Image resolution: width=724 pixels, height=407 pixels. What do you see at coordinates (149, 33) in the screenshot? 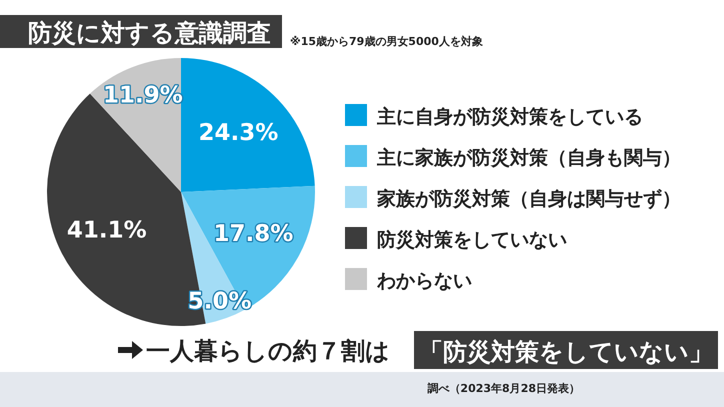
I see `chart-title: 防災に対する意識調査` at bounding box center [149, 33].